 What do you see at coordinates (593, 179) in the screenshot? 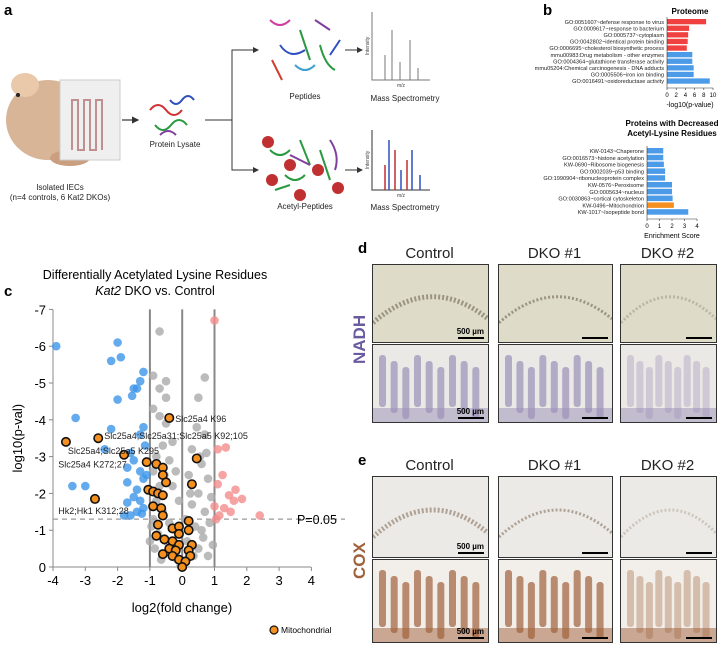
I see `category-label: GO:1990904~ribonucleoprotein complex` at bounding box center [593, 179].